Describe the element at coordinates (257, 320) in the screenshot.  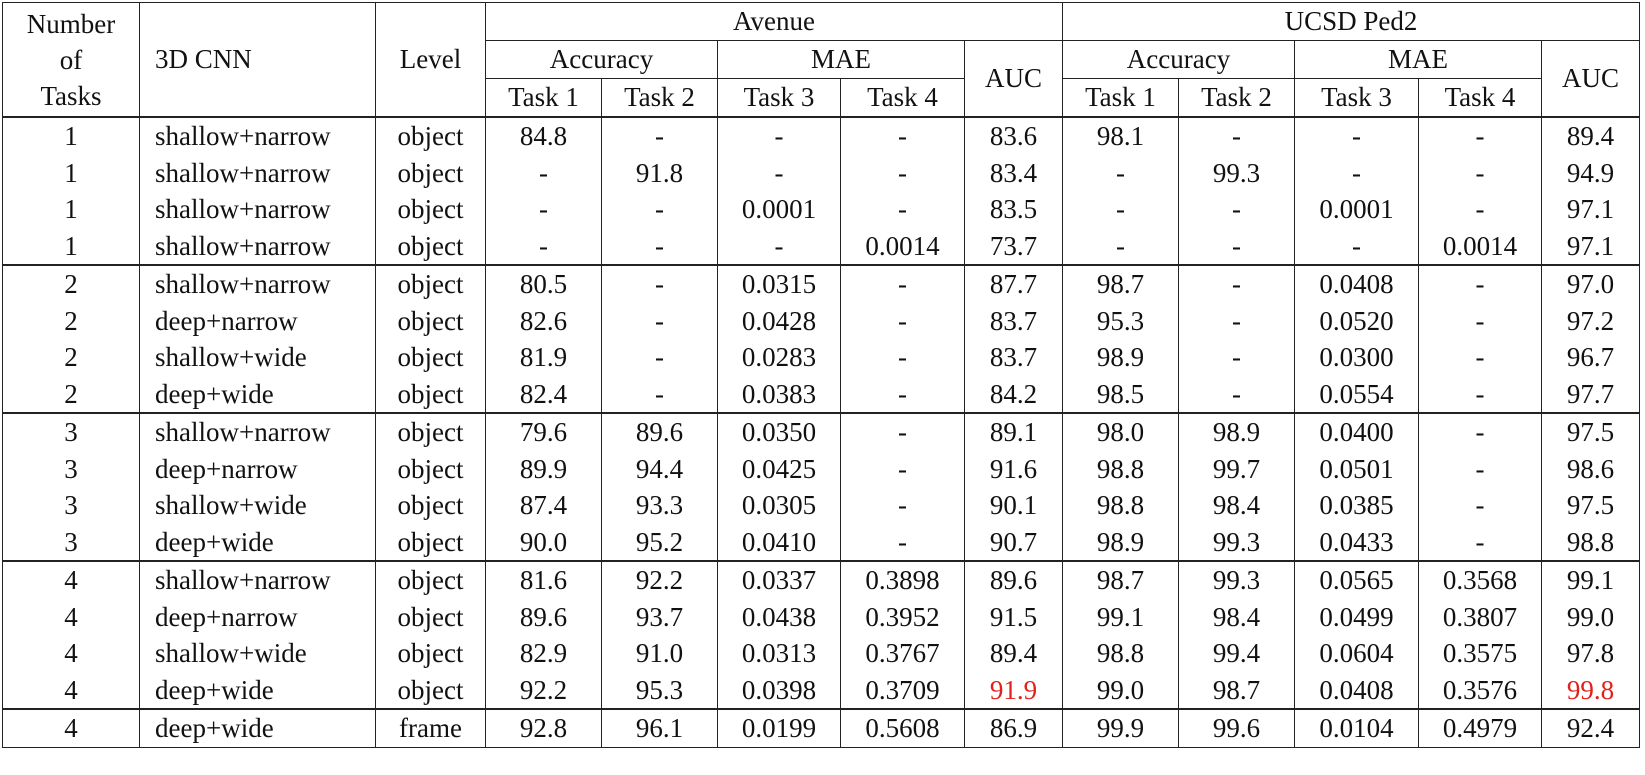
I see `table-cell: deep+narrow` at that location.